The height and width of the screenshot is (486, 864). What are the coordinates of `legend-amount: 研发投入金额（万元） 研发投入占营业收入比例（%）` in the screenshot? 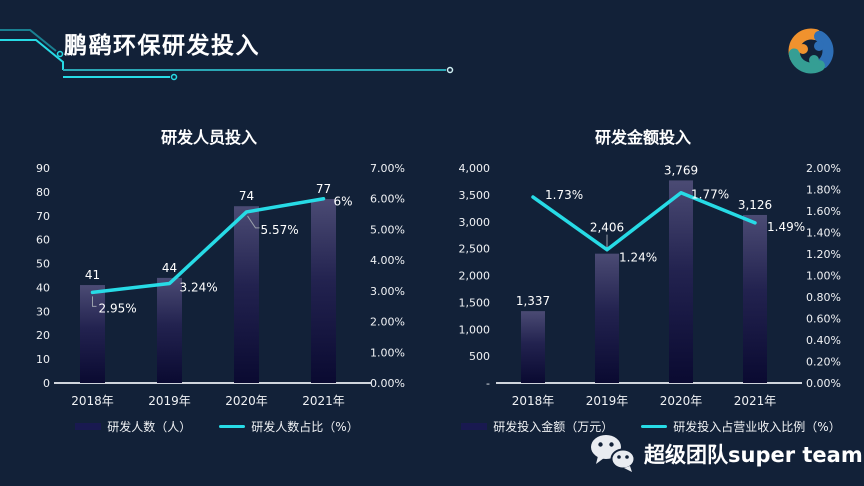 It's located at (660, 426).